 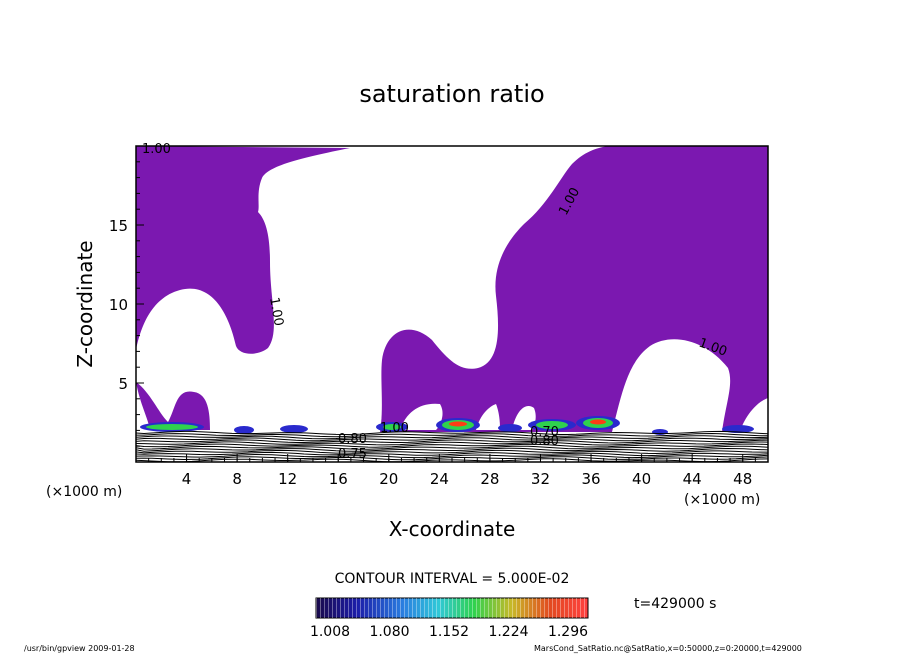 I want to click on contour-label: 0.70, so click(x=544, y=432).